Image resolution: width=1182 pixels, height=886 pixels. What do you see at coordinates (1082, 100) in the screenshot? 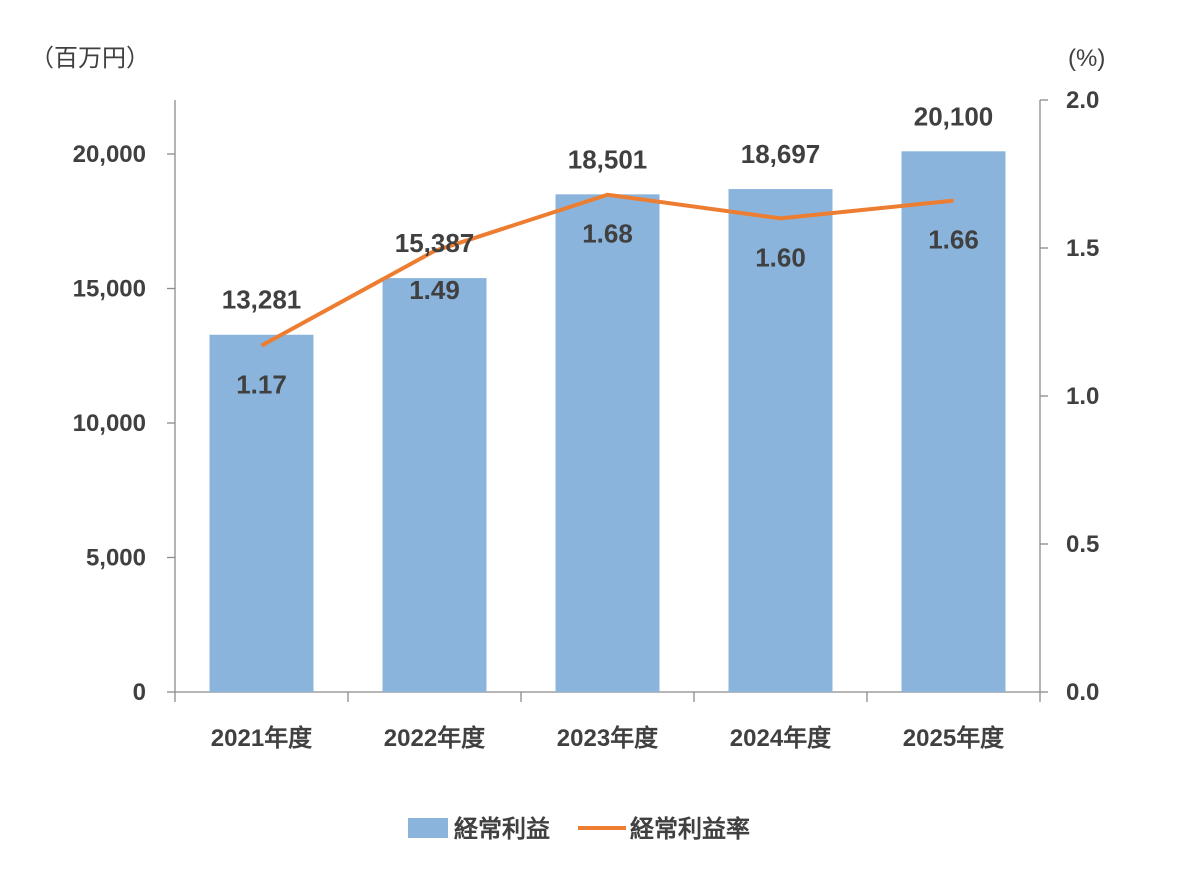
I see `right-tick-label: 2.0` at bounding box center [1082, 100].